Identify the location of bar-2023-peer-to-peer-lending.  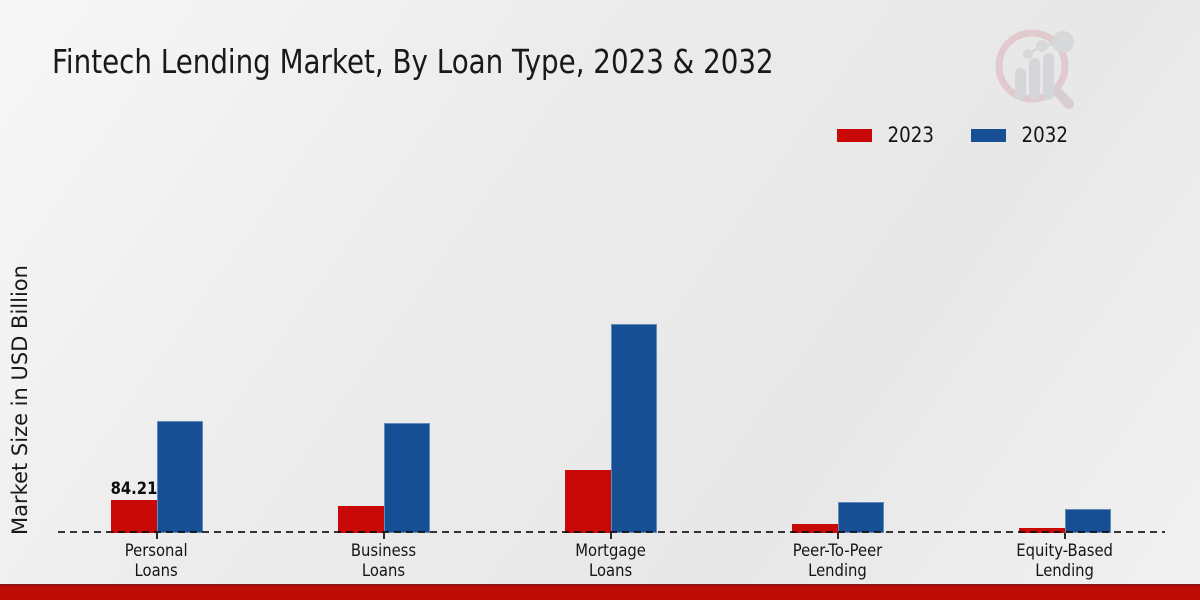
(814, 528).